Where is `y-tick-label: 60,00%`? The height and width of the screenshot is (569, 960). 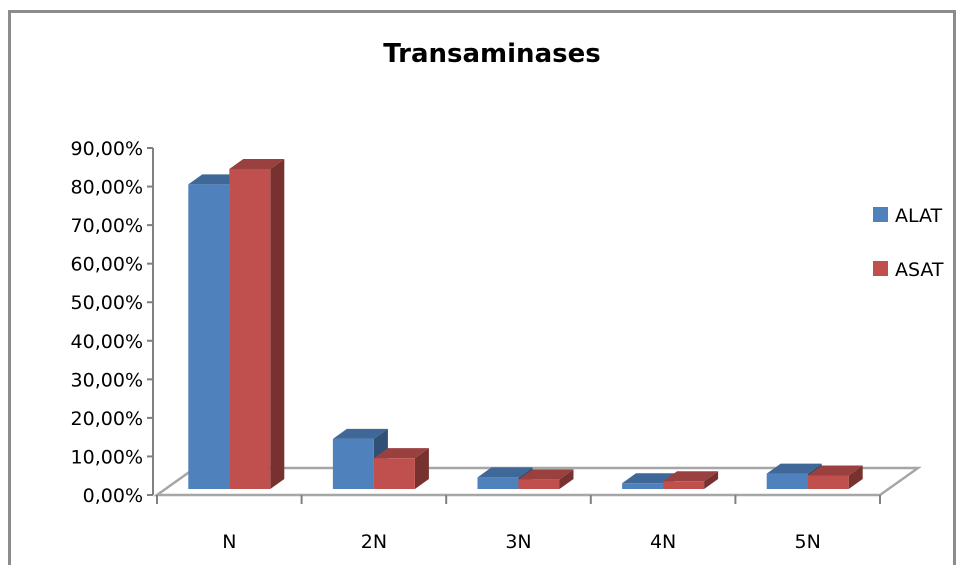 y-tick-label: 60,00% is located at coordinates (107, 265).